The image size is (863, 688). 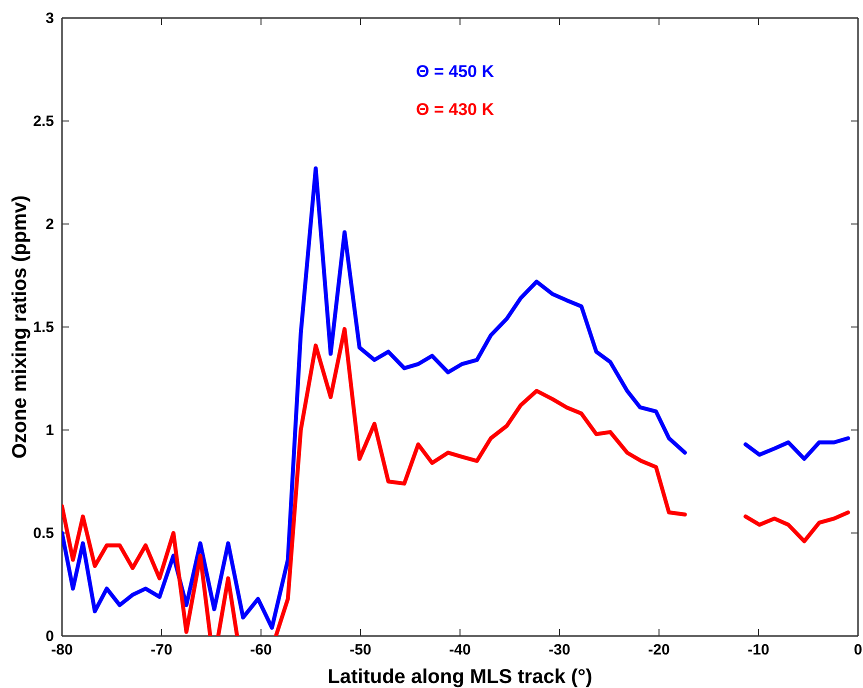 I want to click on y-tick-label: 1.5, so click(x=43, y=327).